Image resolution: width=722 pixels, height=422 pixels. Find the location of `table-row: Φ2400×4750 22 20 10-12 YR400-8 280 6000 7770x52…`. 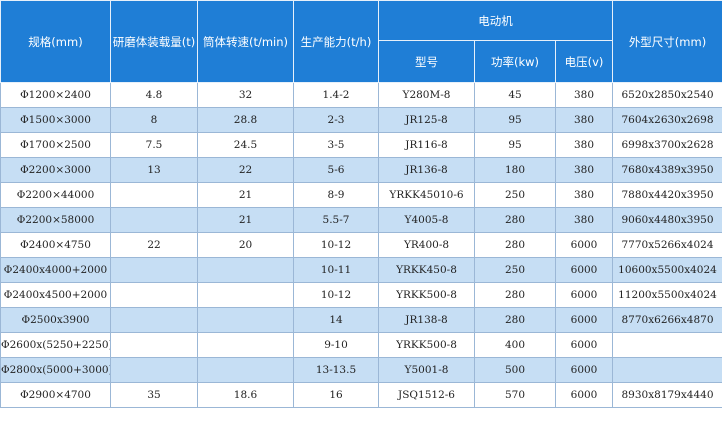

table-row: Φ2400×4750 22 20 10-12 YR400-8 280 6000 7770x52… is located at coordinates (361, 245).